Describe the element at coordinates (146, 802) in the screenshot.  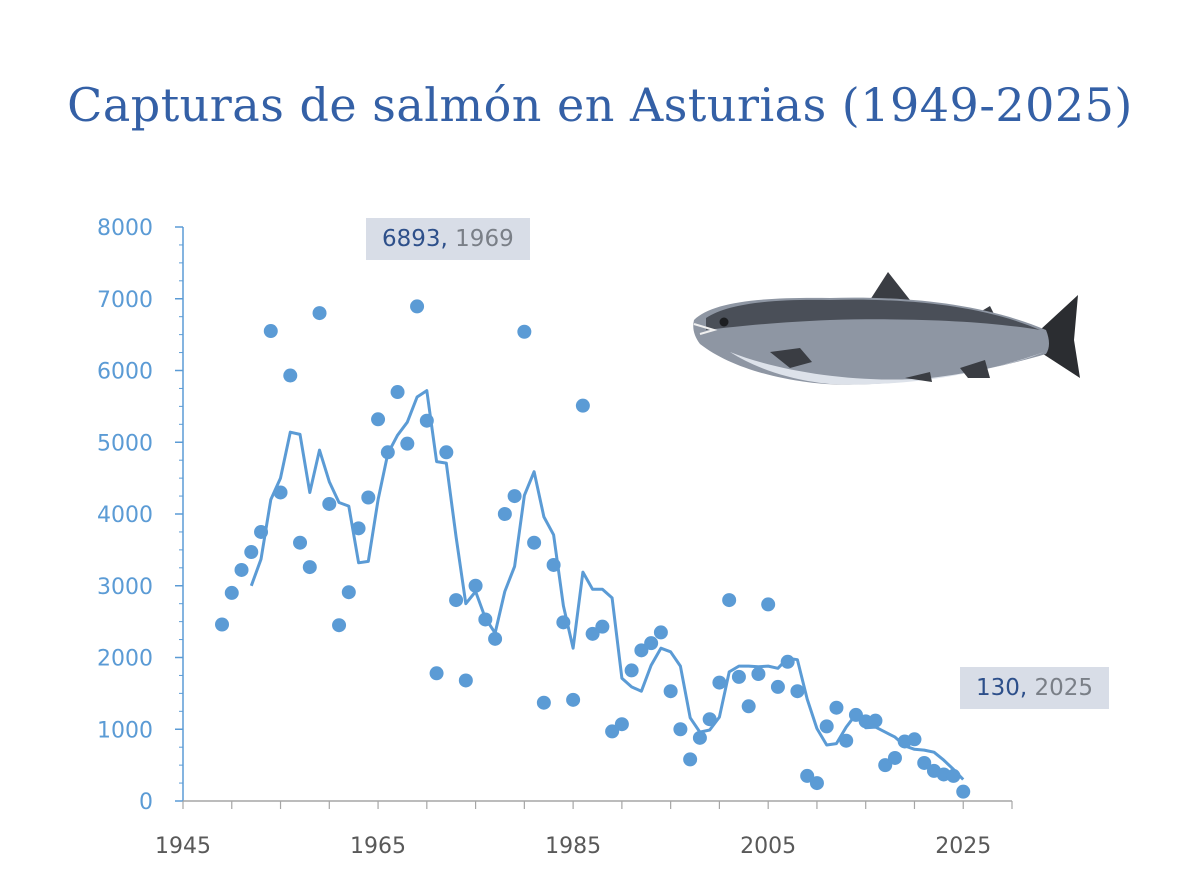
I see `y-tick-label: 0` at that location.